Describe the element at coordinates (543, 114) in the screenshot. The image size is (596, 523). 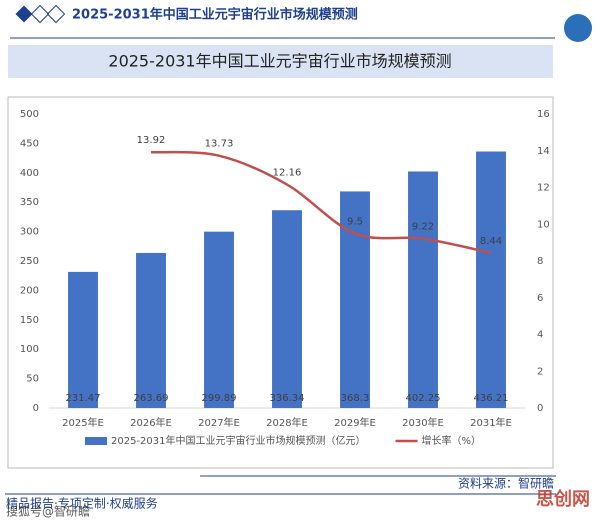
I see `y2-tick-label: 16` at that location.